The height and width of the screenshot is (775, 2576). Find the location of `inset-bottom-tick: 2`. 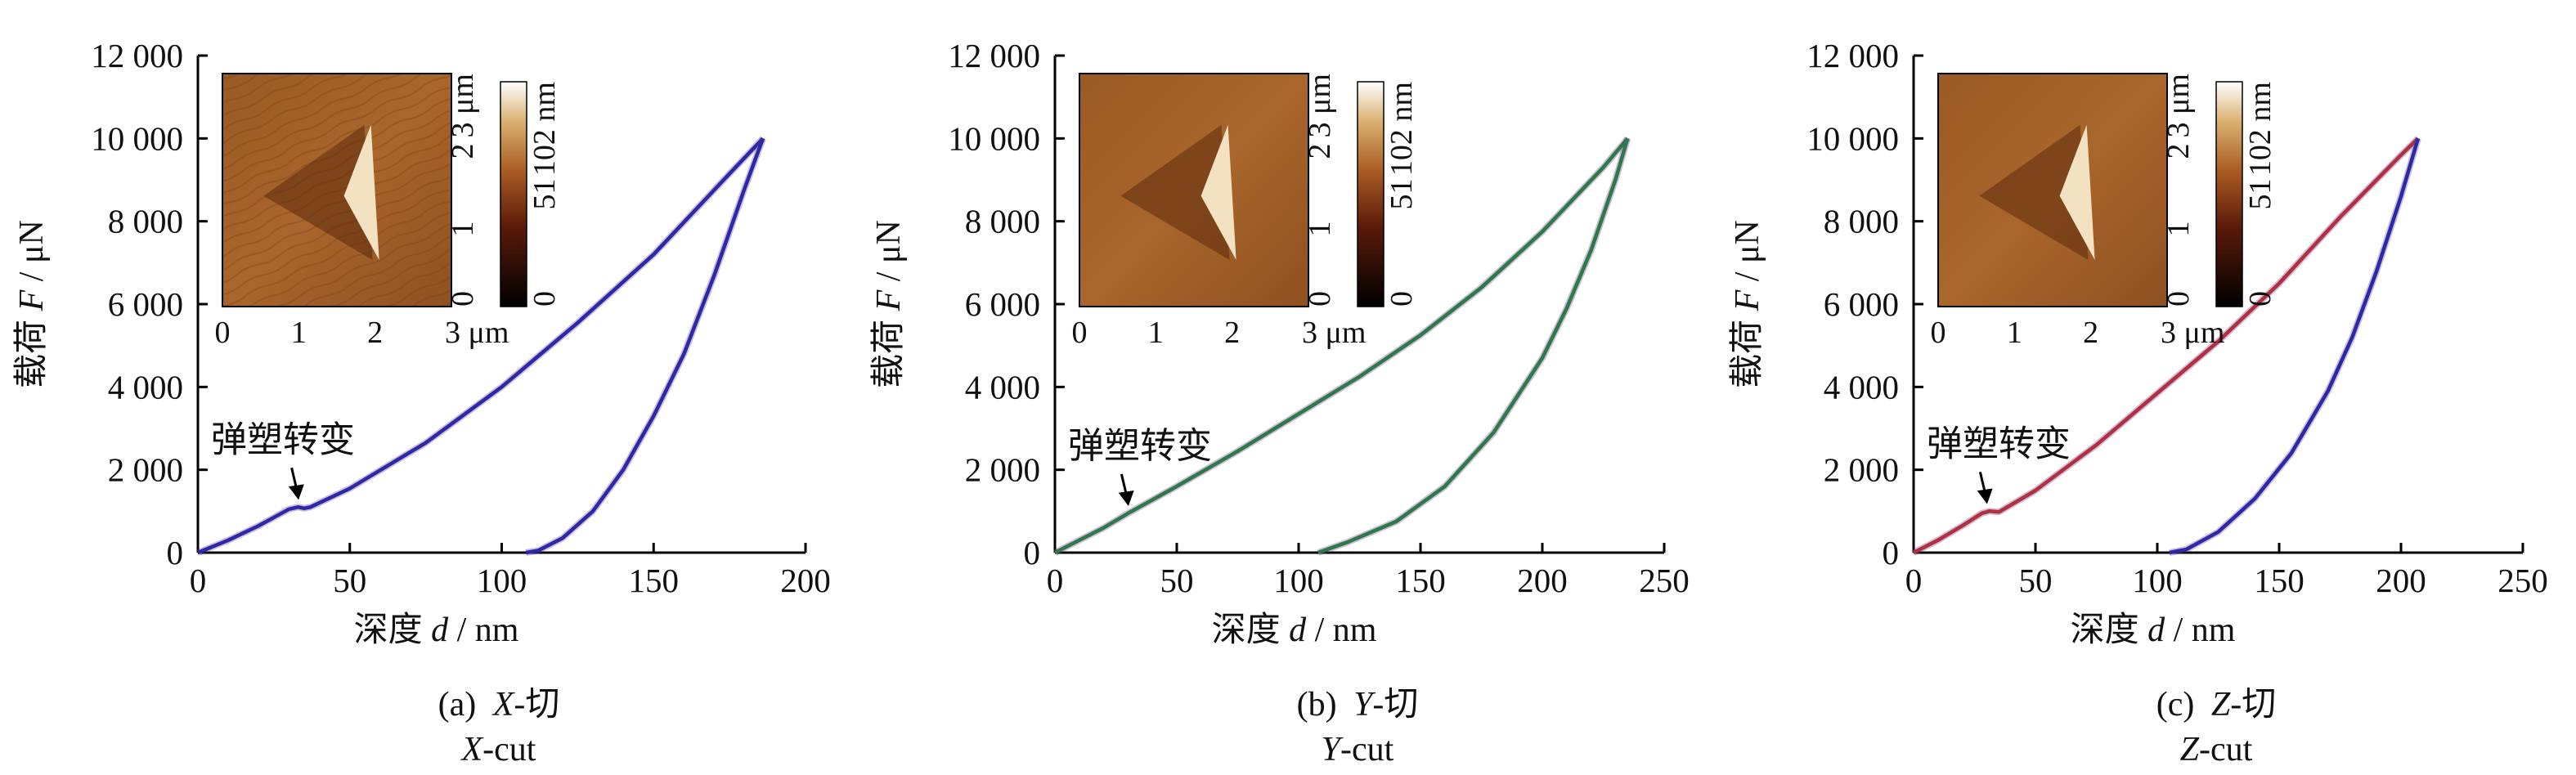

inset-bottom-tick: 2 is located at coordinates (2090, 333).